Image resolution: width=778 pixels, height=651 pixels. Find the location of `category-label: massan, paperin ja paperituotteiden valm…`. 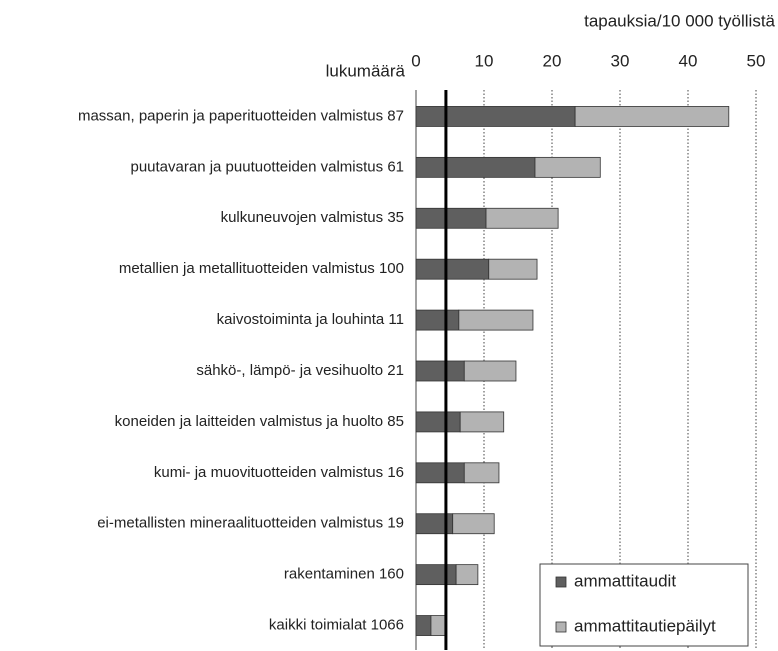

category-label: massan, paperin ja paperituotteiden valm… is located at coordinates (241, 115).